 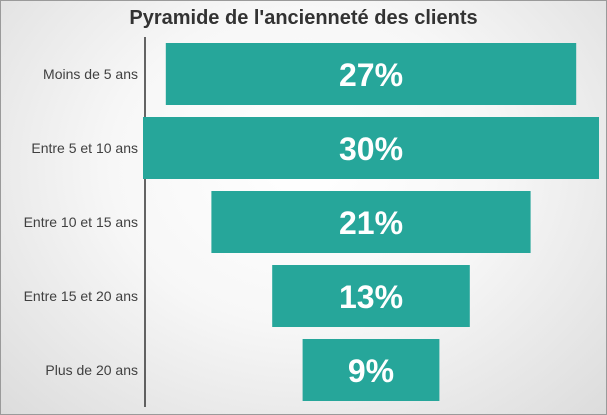 I want to click on category-label: Moins de 5 ans, so click(x=90, y=74).